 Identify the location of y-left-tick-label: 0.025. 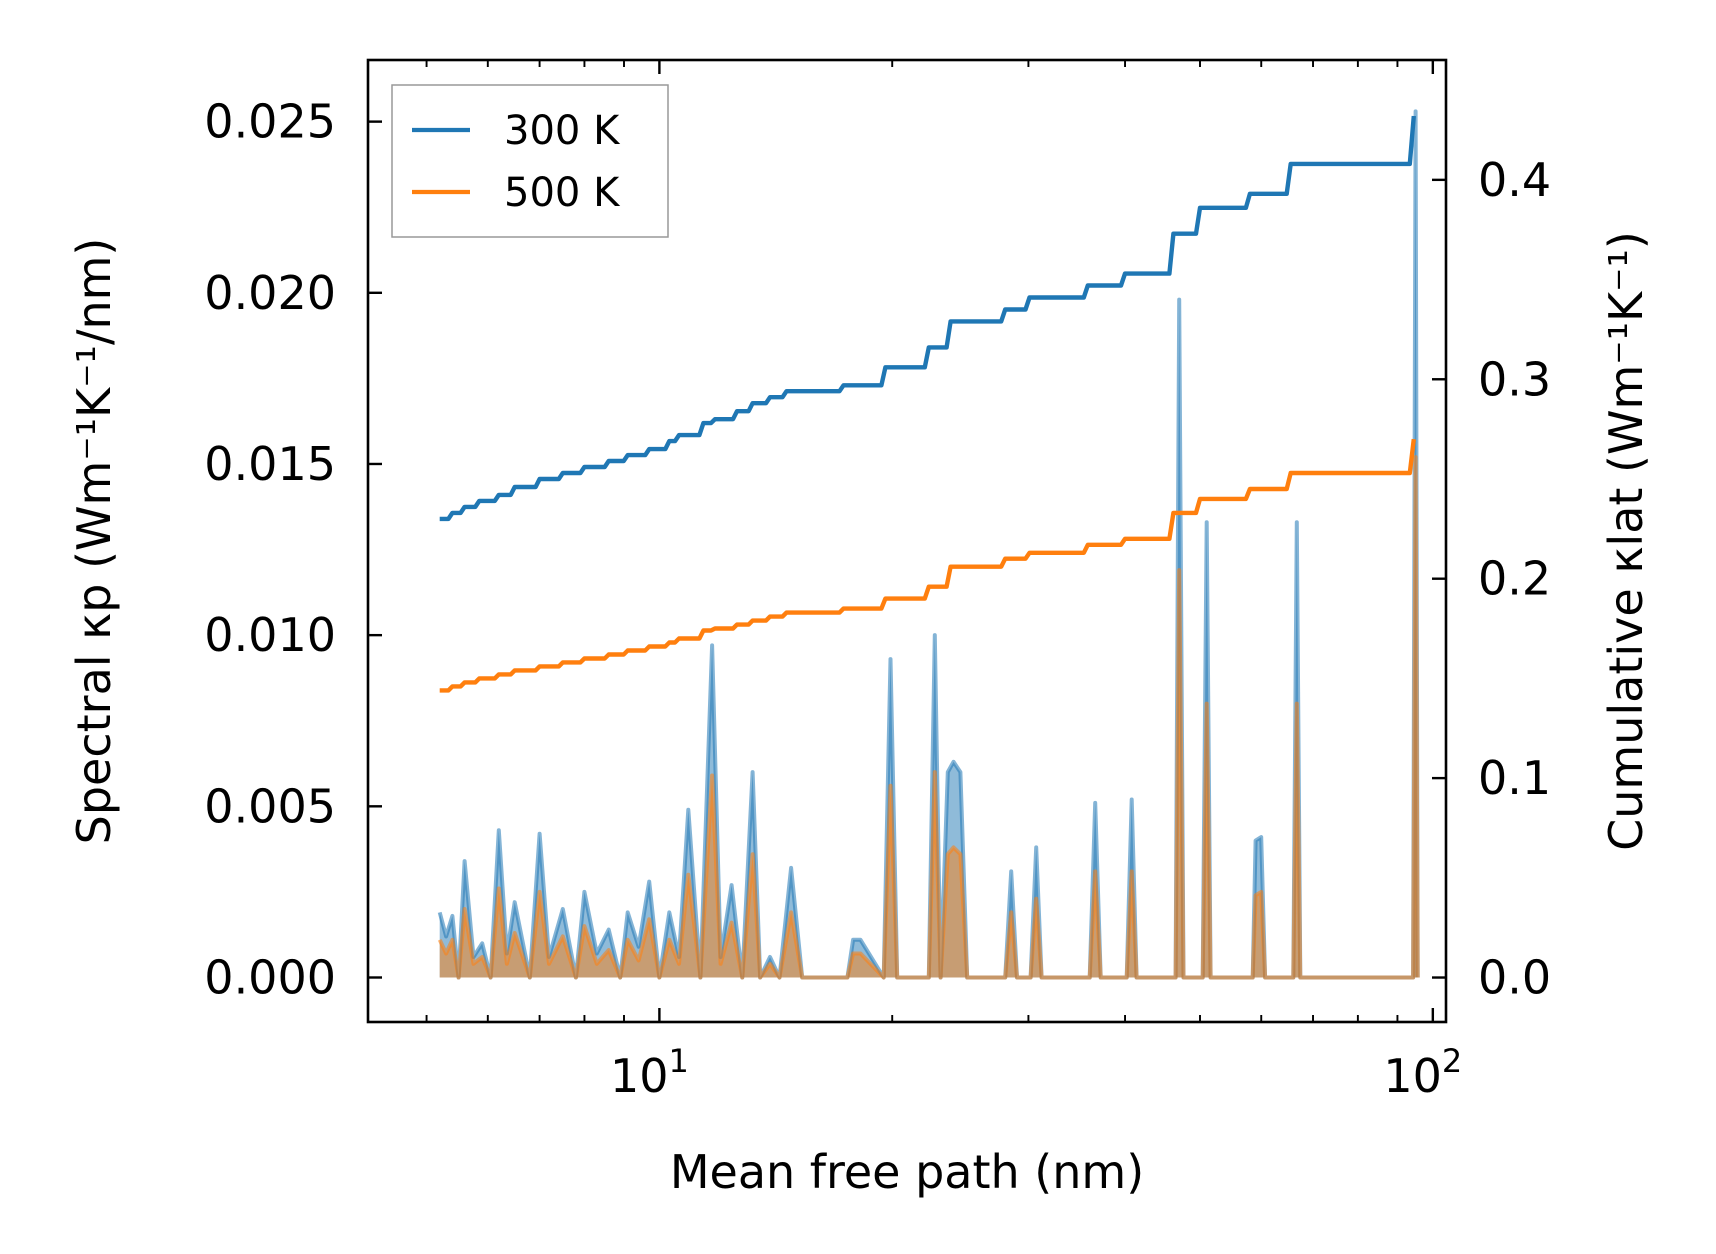
(270, 122).